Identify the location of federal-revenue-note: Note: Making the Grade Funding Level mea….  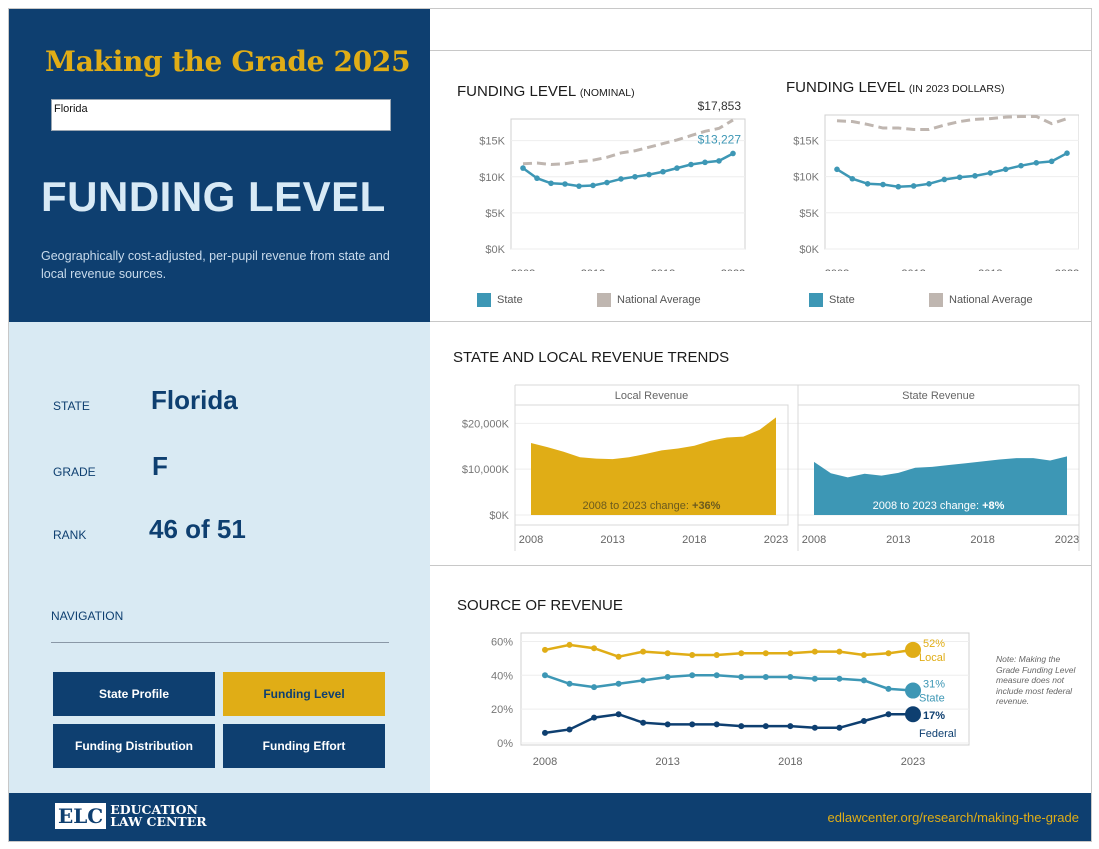
(1036, 680).